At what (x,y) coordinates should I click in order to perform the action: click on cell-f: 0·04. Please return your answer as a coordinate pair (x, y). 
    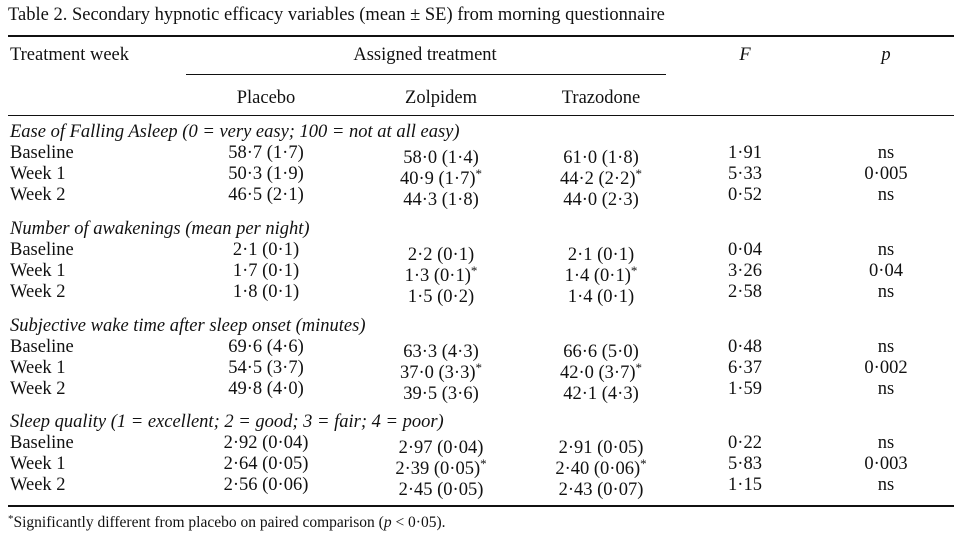
    Looking at the image, I should click on (745, 250).